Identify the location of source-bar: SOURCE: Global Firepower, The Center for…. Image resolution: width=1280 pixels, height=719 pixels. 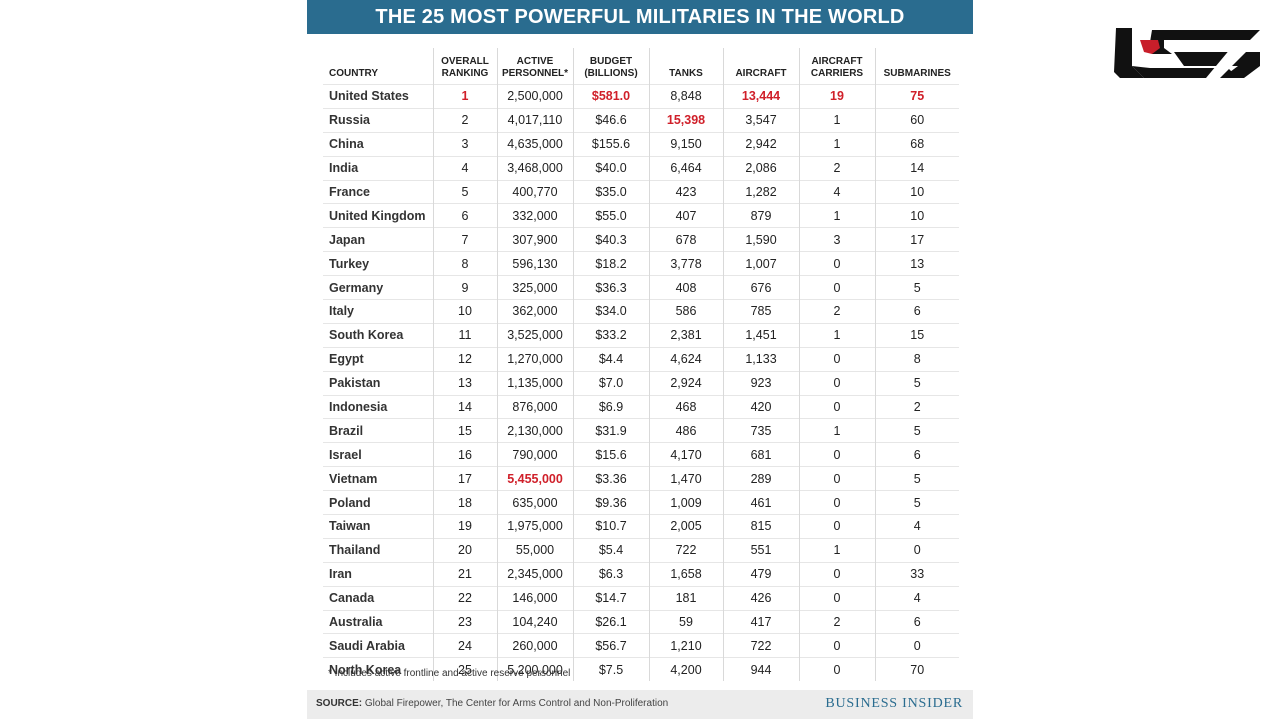
(640, 704).